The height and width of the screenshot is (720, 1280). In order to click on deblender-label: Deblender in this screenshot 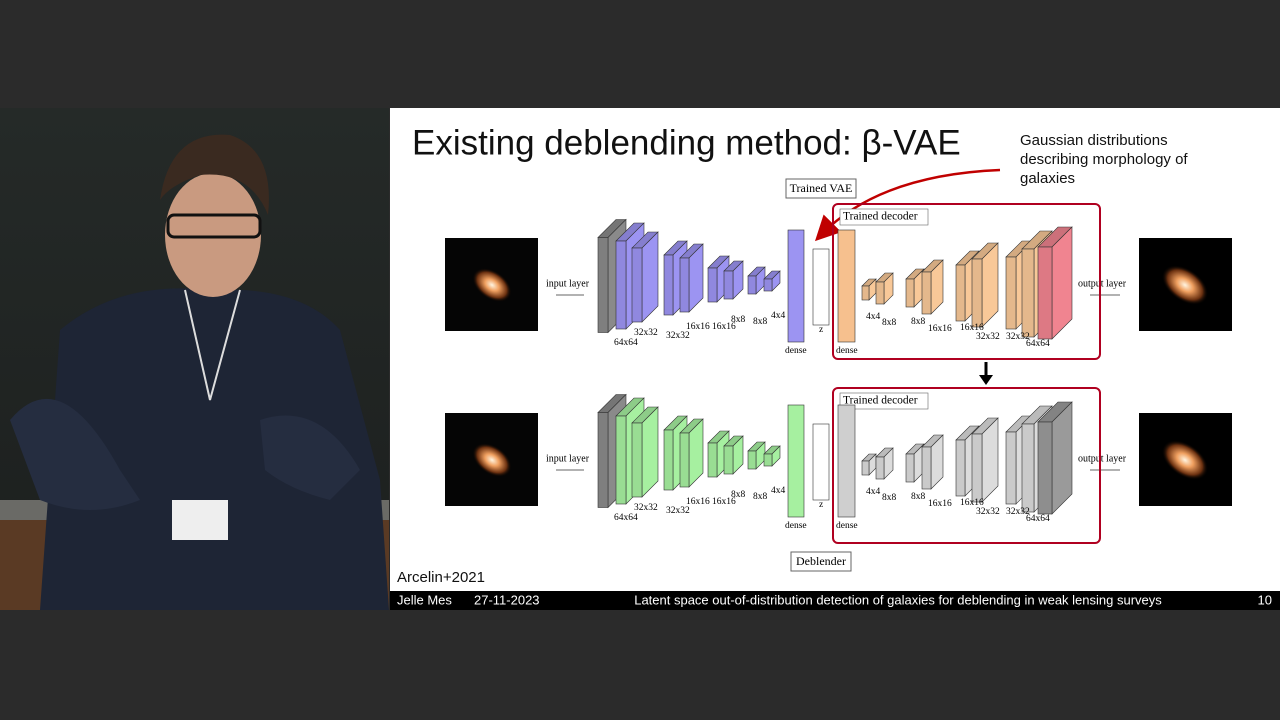, I will do `click(821, 561)`.